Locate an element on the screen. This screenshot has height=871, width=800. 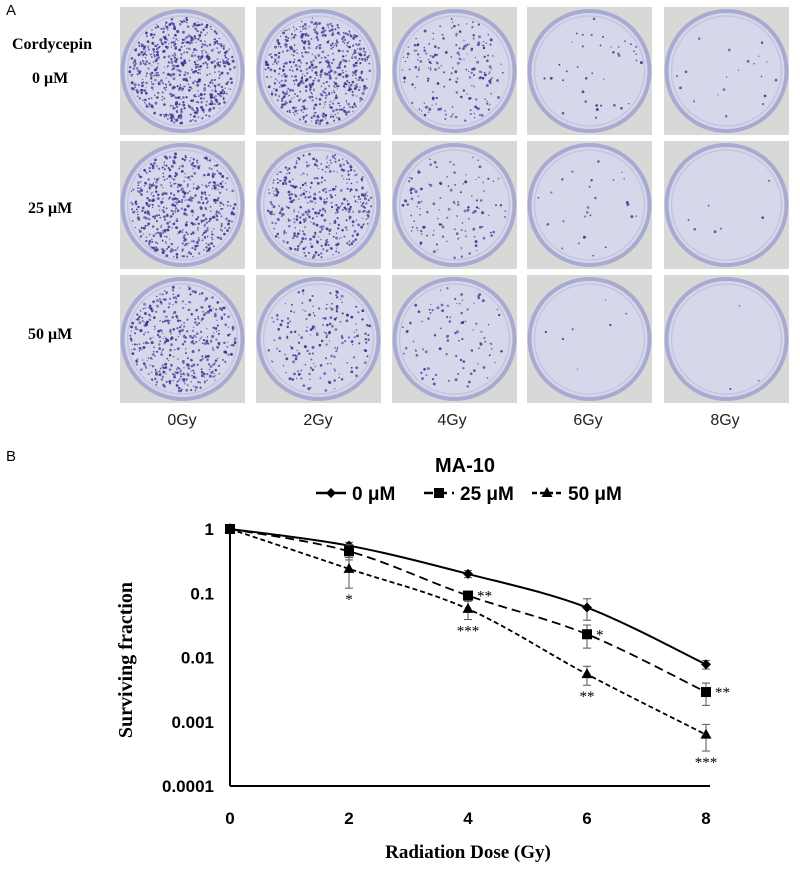
colony-plate-r2-c1 is located at coordinates (182, 205).